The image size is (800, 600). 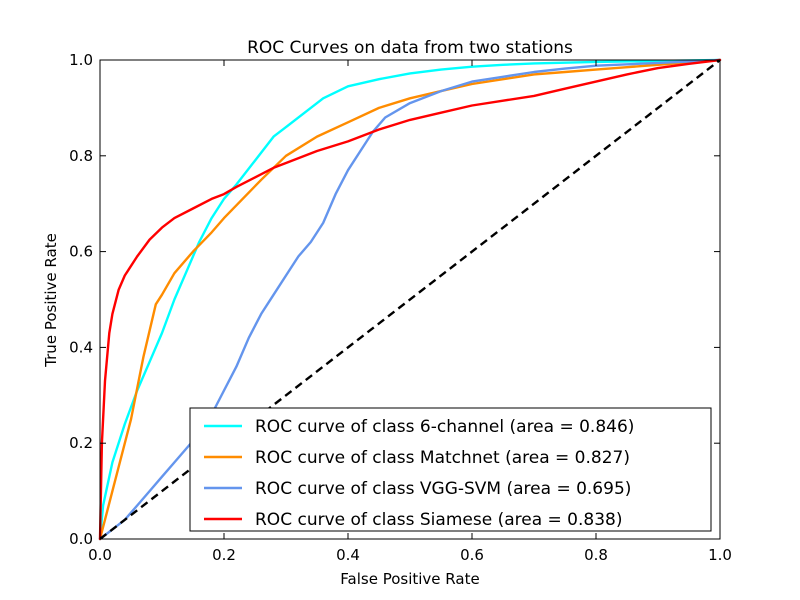 What do you see at coordinates (81, 252) in the screenshot?
I see `y-tick-label: 0.6` at bounding box center [81, 252].